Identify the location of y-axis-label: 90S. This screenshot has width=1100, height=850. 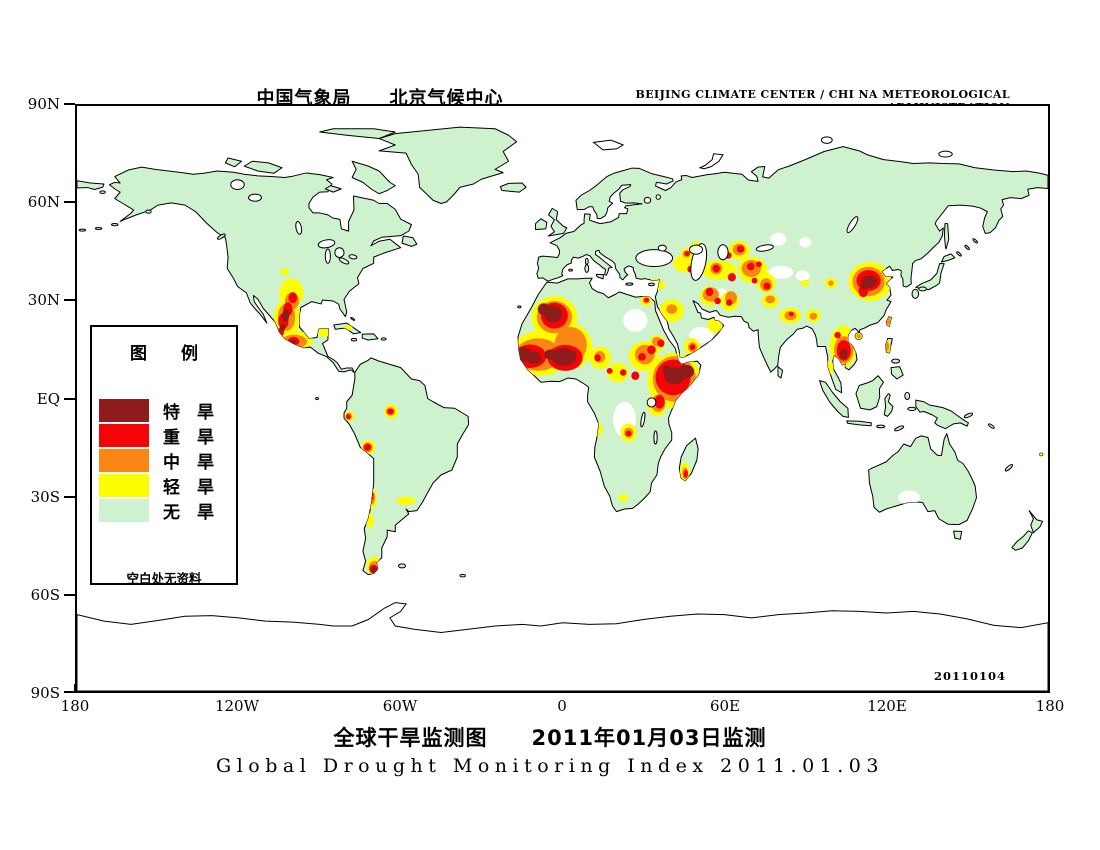
(45, 693).